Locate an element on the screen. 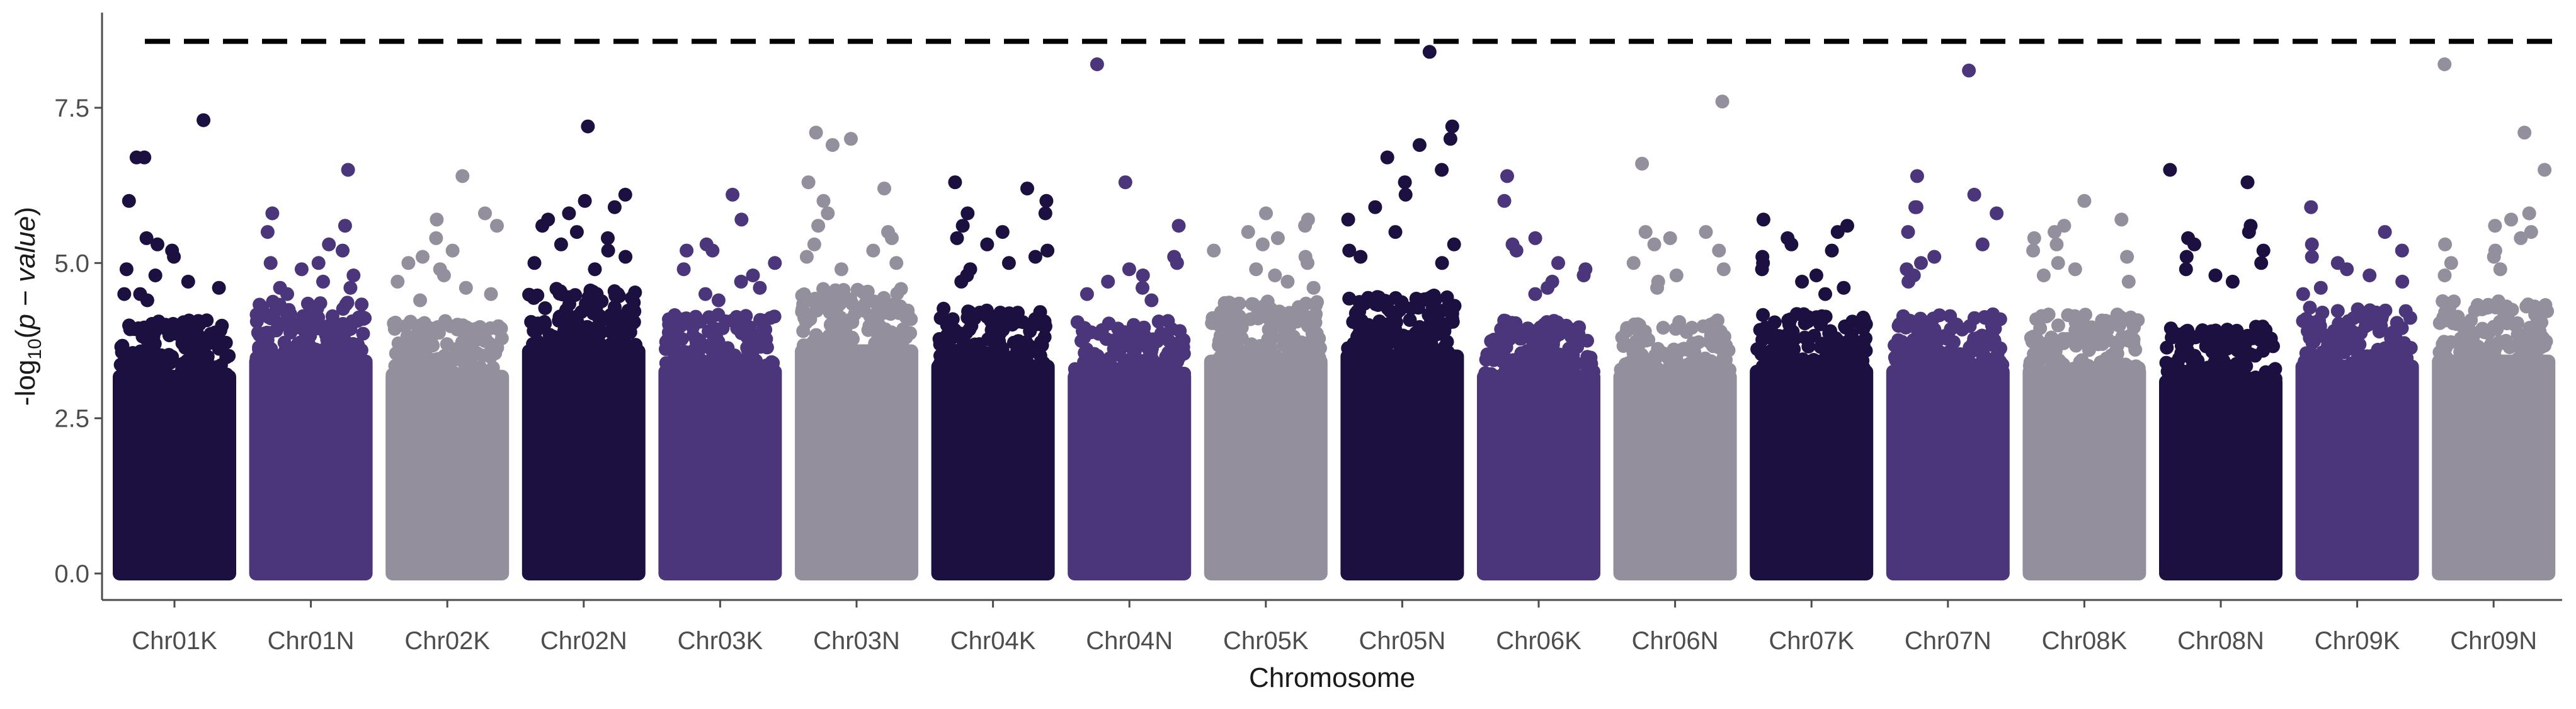  bulk-points-Chr04K is located at coordinates (993, 469).